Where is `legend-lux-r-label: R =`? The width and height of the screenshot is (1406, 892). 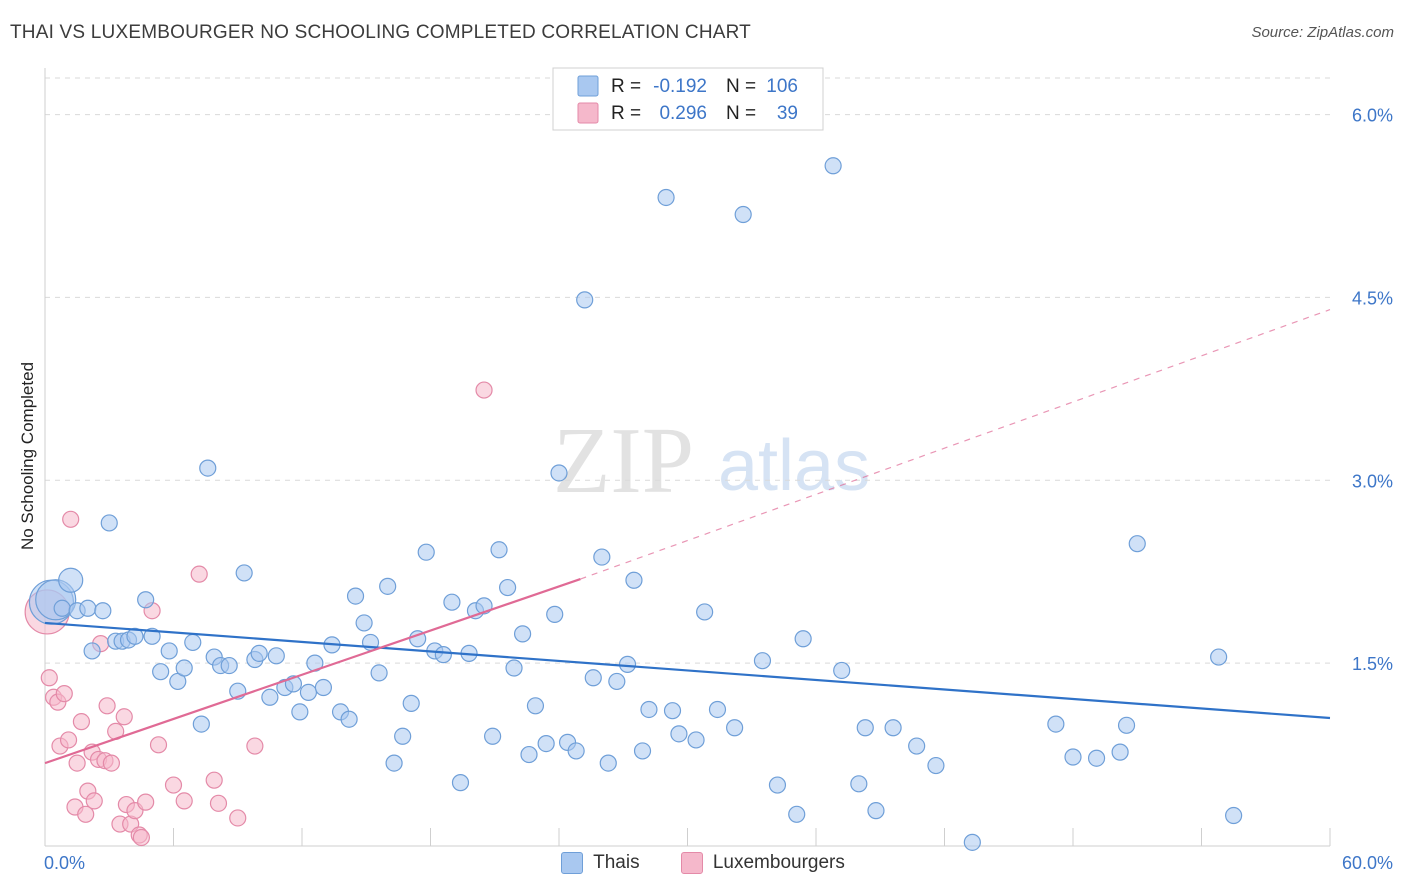 legend-lux-r-label: R = is located at coordinates (626, 113).